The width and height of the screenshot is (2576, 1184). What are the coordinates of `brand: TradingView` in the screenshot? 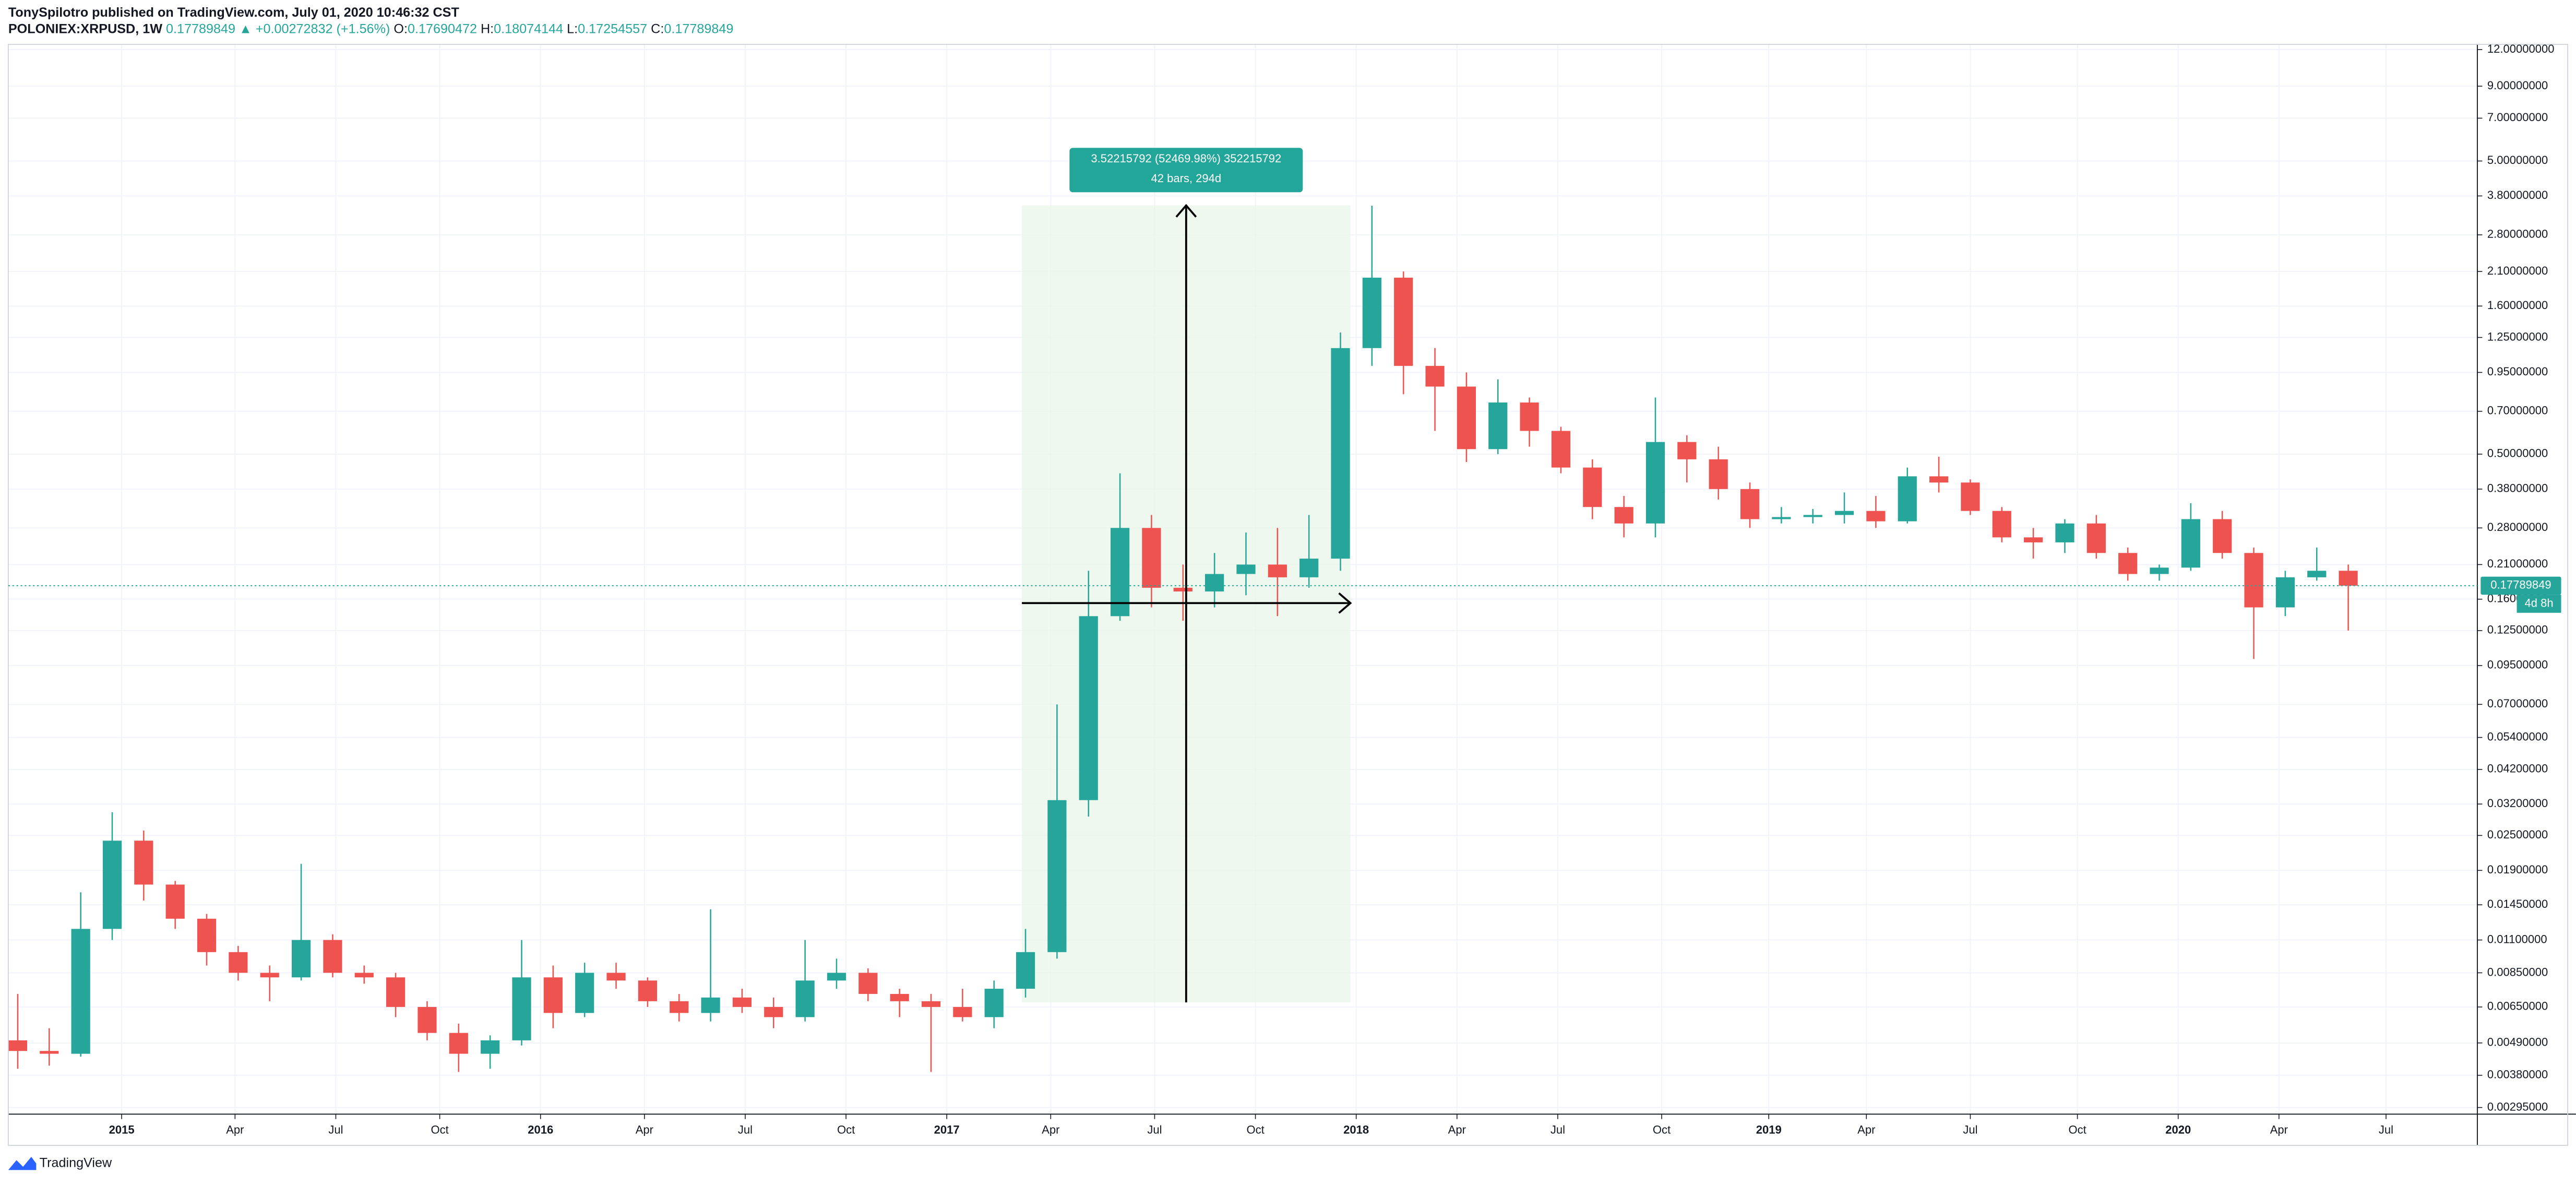 It's located at (76, 1162).